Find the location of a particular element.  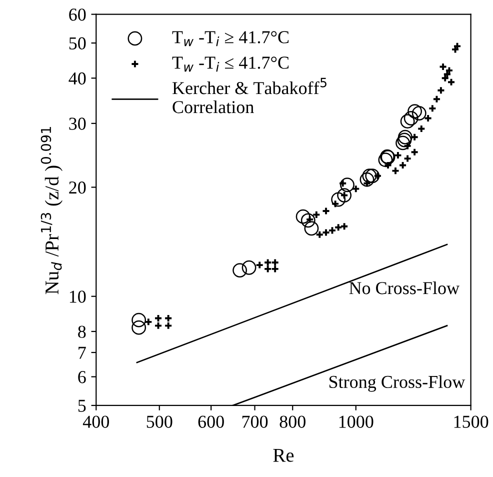

y-tick-label: 20 is located at coordinates (77, 187).